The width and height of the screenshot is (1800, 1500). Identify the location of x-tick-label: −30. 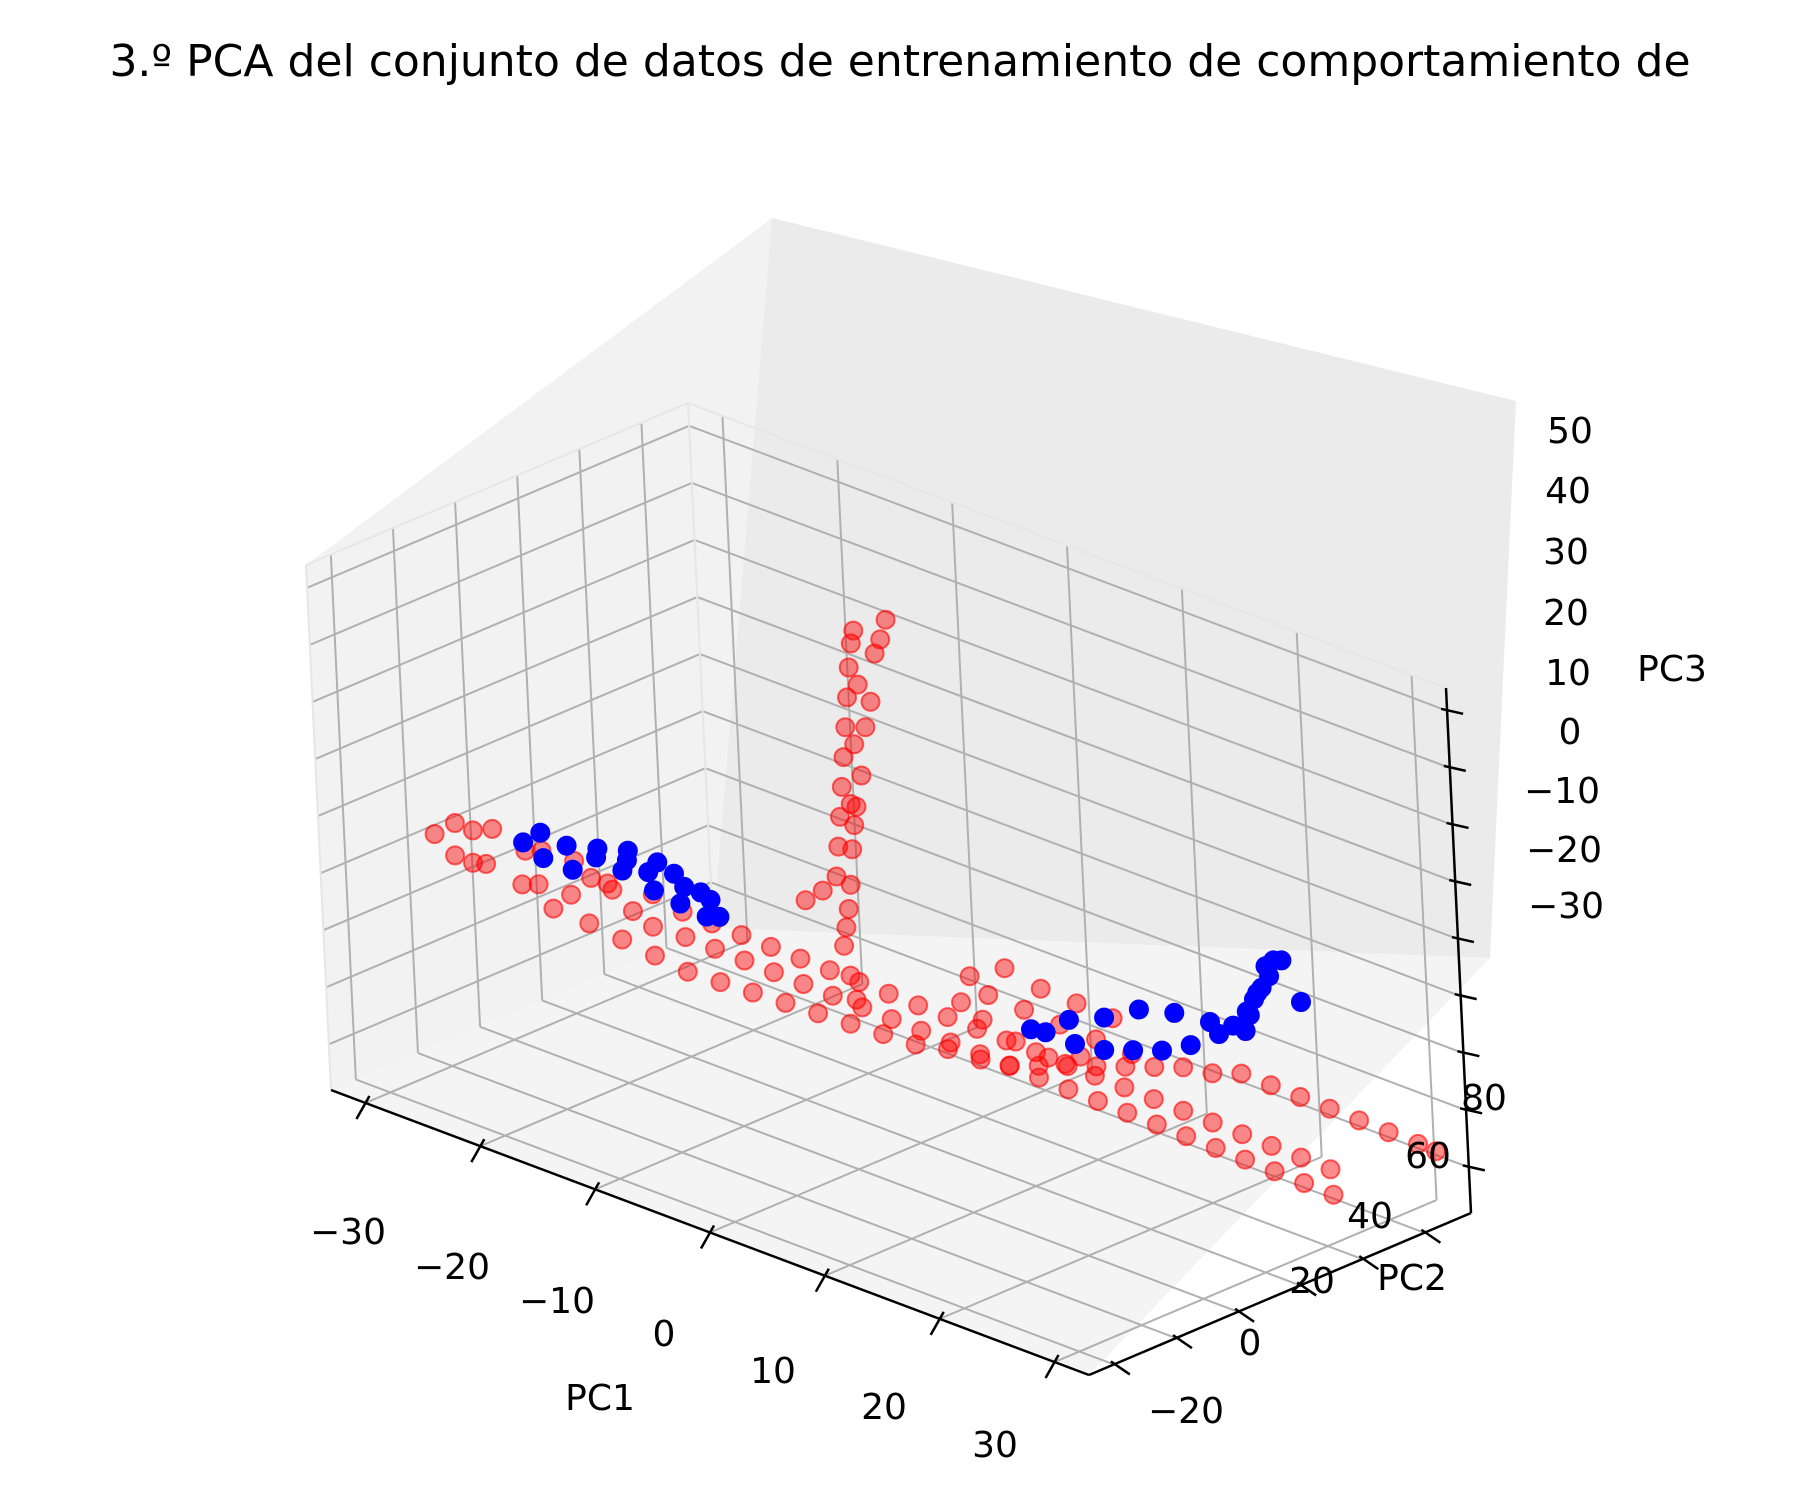
(348, 1232).